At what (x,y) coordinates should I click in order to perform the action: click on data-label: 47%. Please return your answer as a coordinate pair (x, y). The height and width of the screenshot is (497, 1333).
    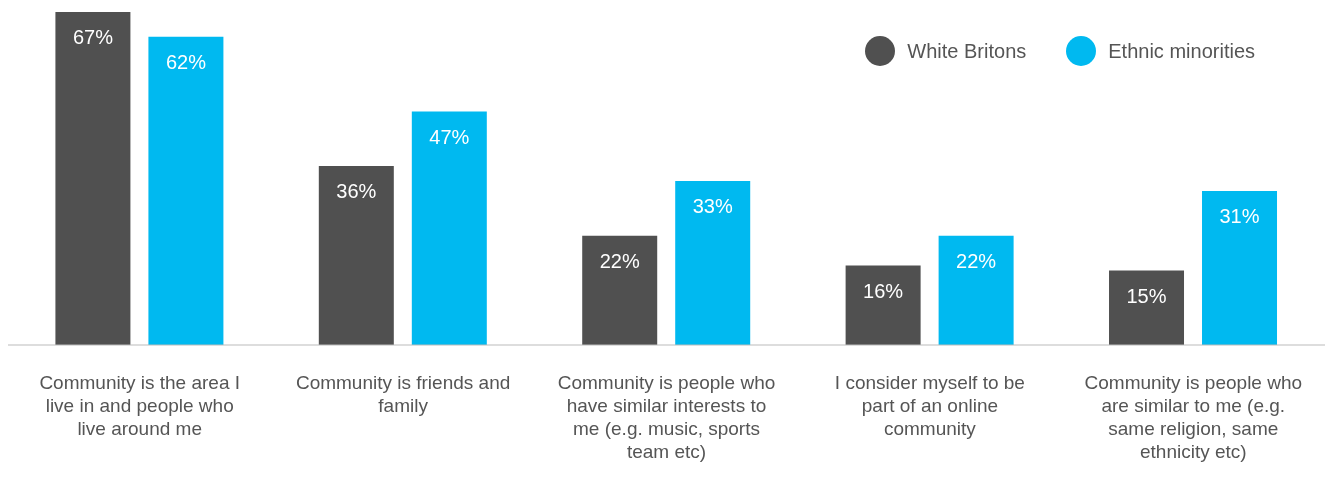
    Looking at the image, I should click on (449, 136).